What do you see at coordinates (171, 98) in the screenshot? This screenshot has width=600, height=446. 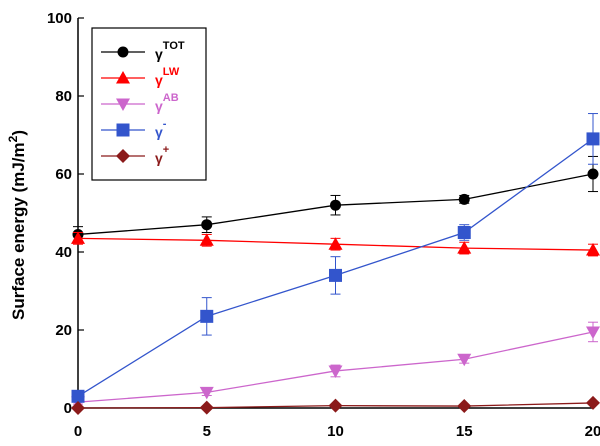 I see `legend-label-sup: AB` at bounding box center [171, 98].